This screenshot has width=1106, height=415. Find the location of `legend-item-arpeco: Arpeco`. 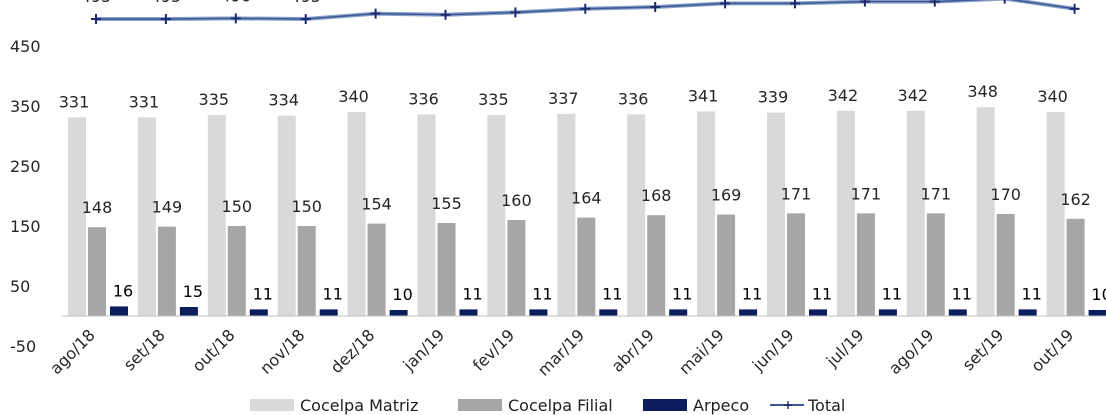

legend-item-arpeco: Arpeco is located at coordinates (696, 405).